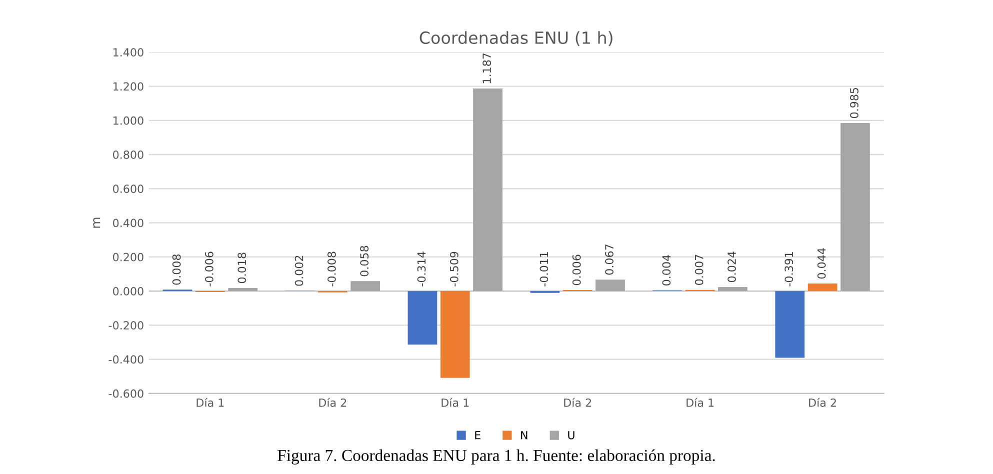  What do you see at coordinates (126, 325) in the screenshot?
I see `y-tick-label: -0.200` at bounding box center [126, 325].